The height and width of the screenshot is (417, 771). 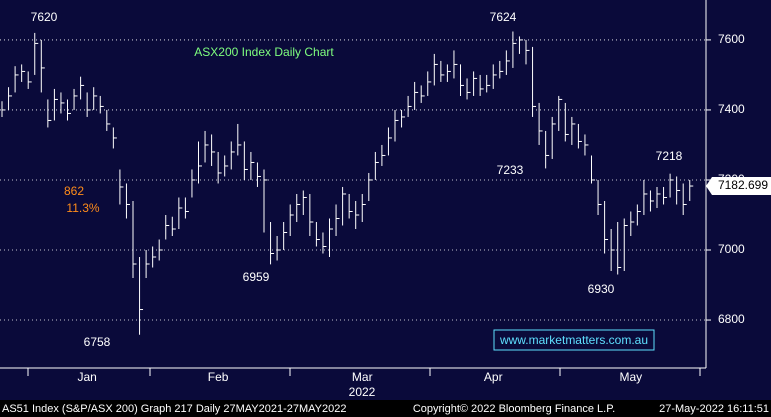 What do you see at coordinates (74, 191) in the screenshot?
I see `move-points: 862` at bounding box center [74, 191].